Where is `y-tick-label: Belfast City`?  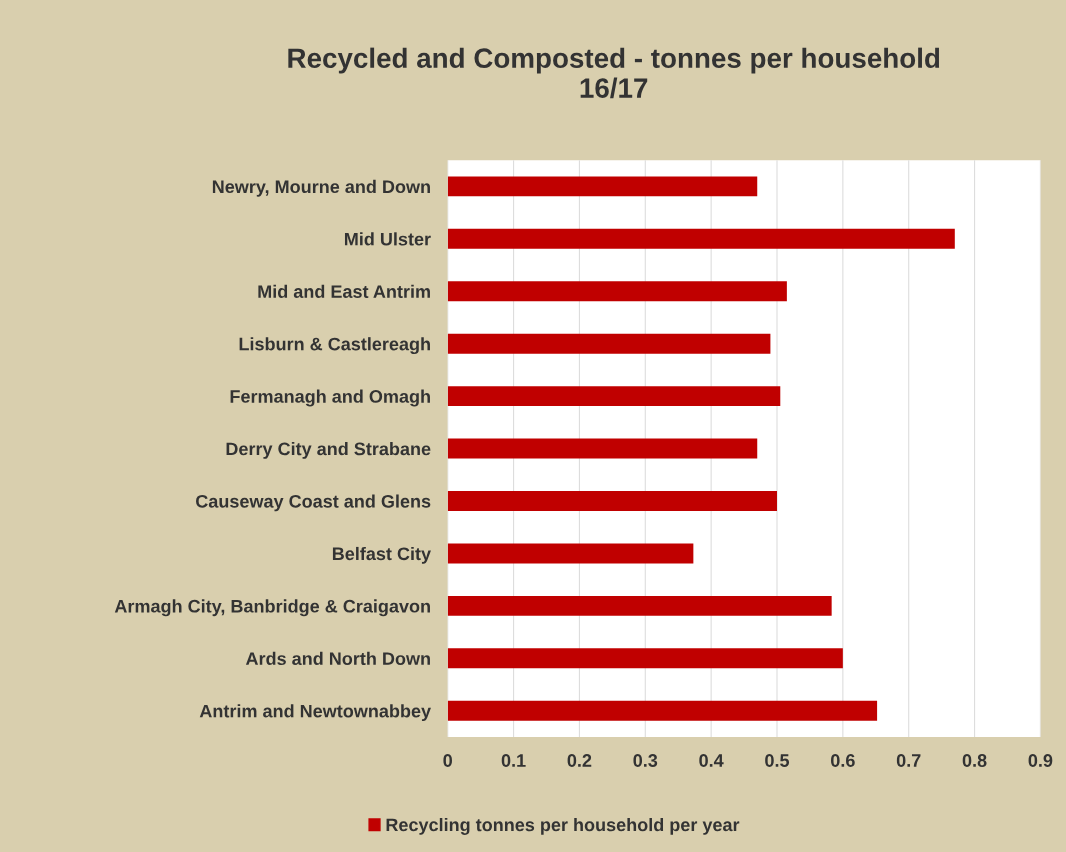 y-tick-label: Belfast City is located at coordinates (381, 555).